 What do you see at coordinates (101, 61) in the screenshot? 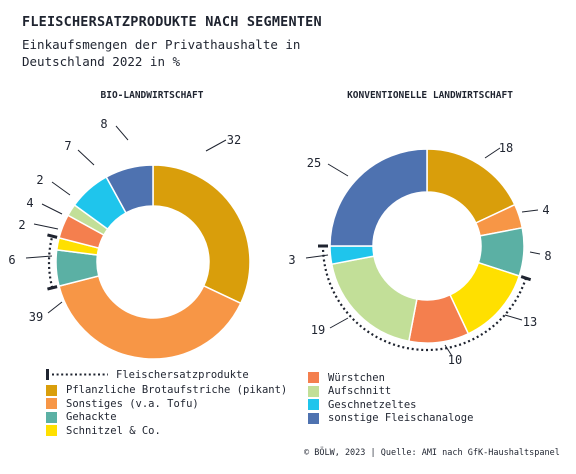
I see `subtitle-line-2: Deutschland 2022 in %` at bounding box center [101, 61].